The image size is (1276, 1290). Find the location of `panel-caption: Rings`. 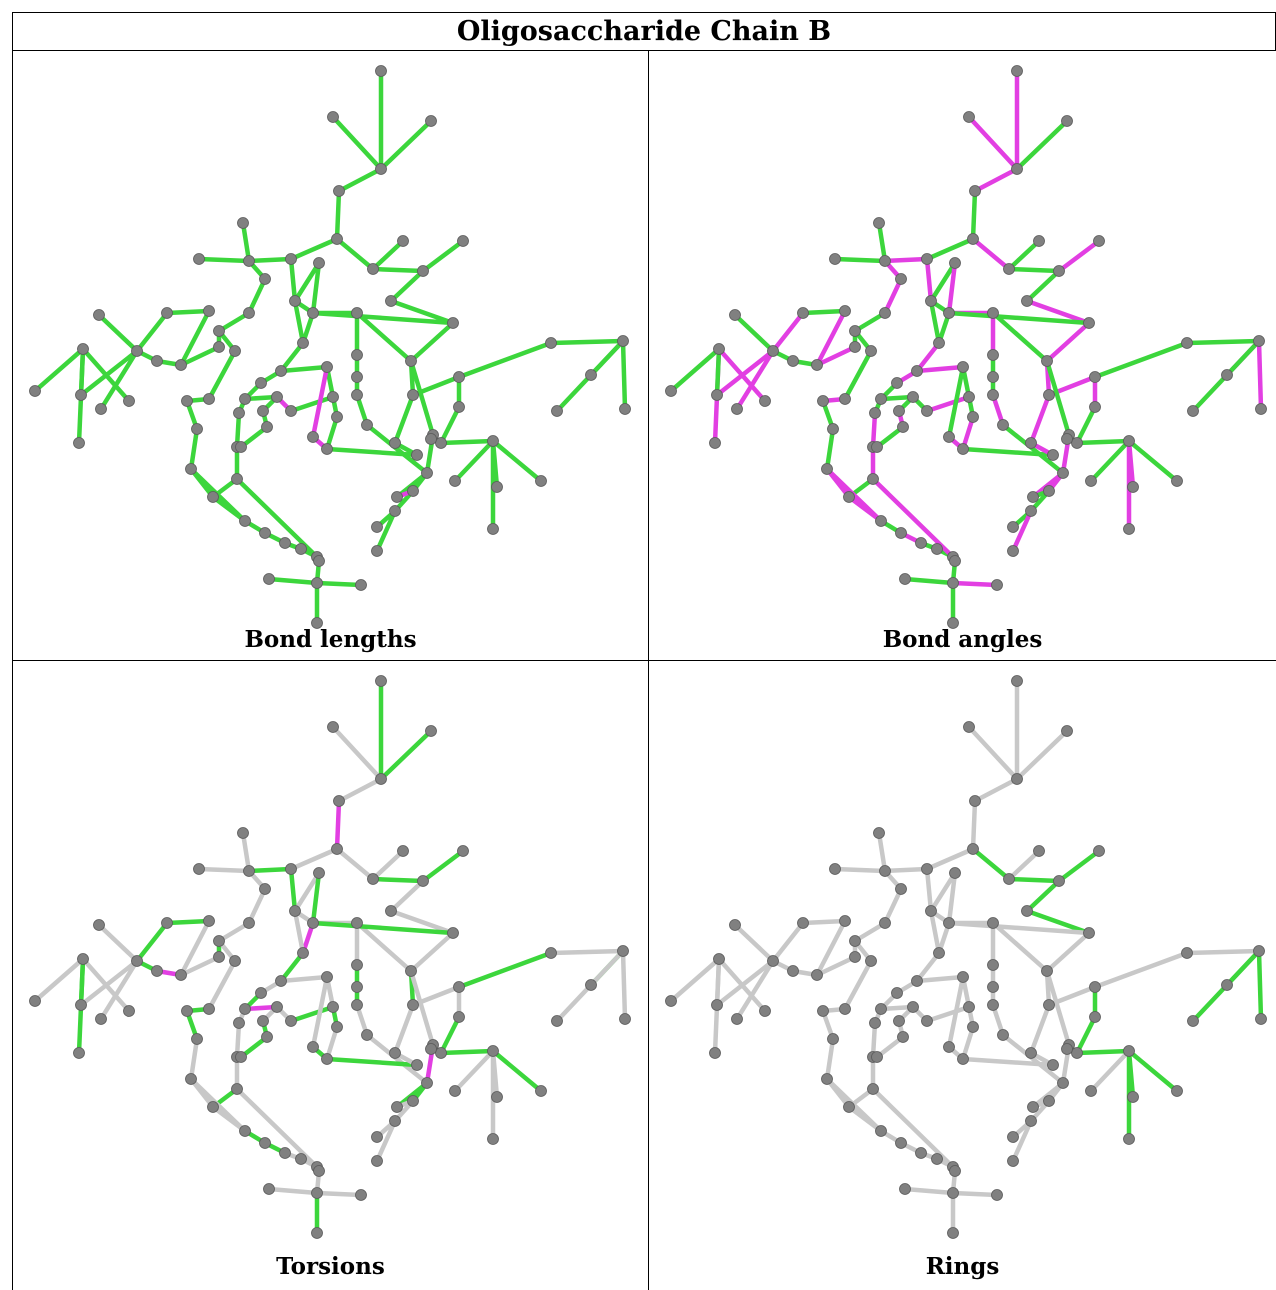

panel-caption: Rings is located at coordinates (962, 1266).